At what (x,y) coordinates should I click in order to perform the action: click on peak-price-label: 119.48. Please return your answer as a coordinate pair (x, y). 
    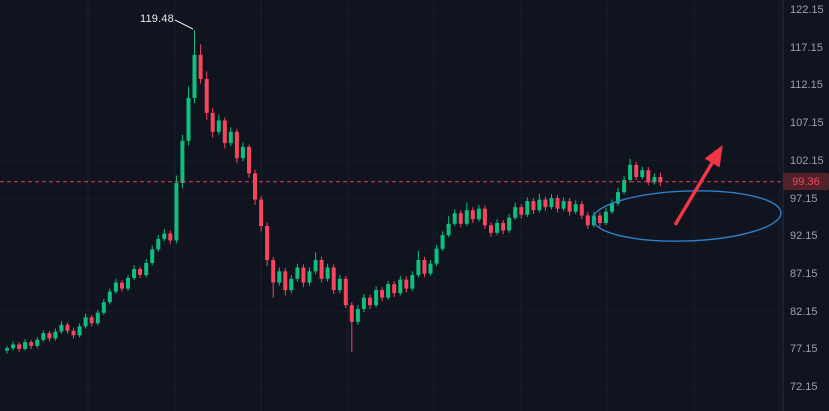
    Looking at the image, I should click on (156, 19).